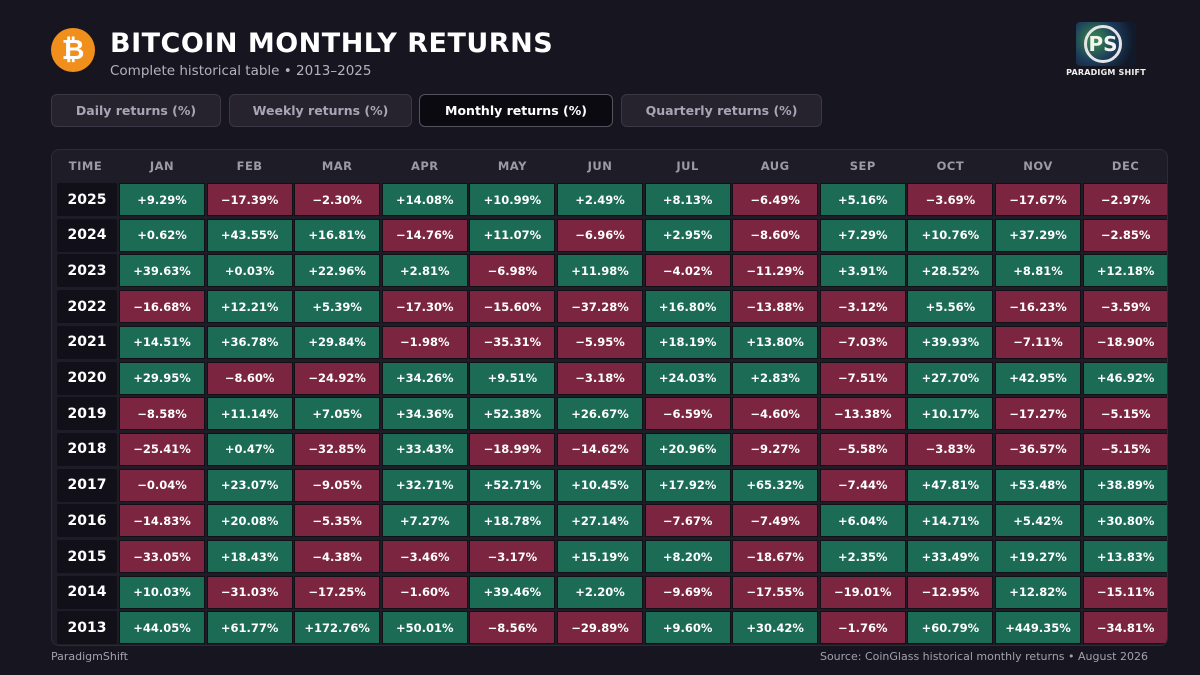  I want to click on return-cell: +3.91%, so click(862, 271).